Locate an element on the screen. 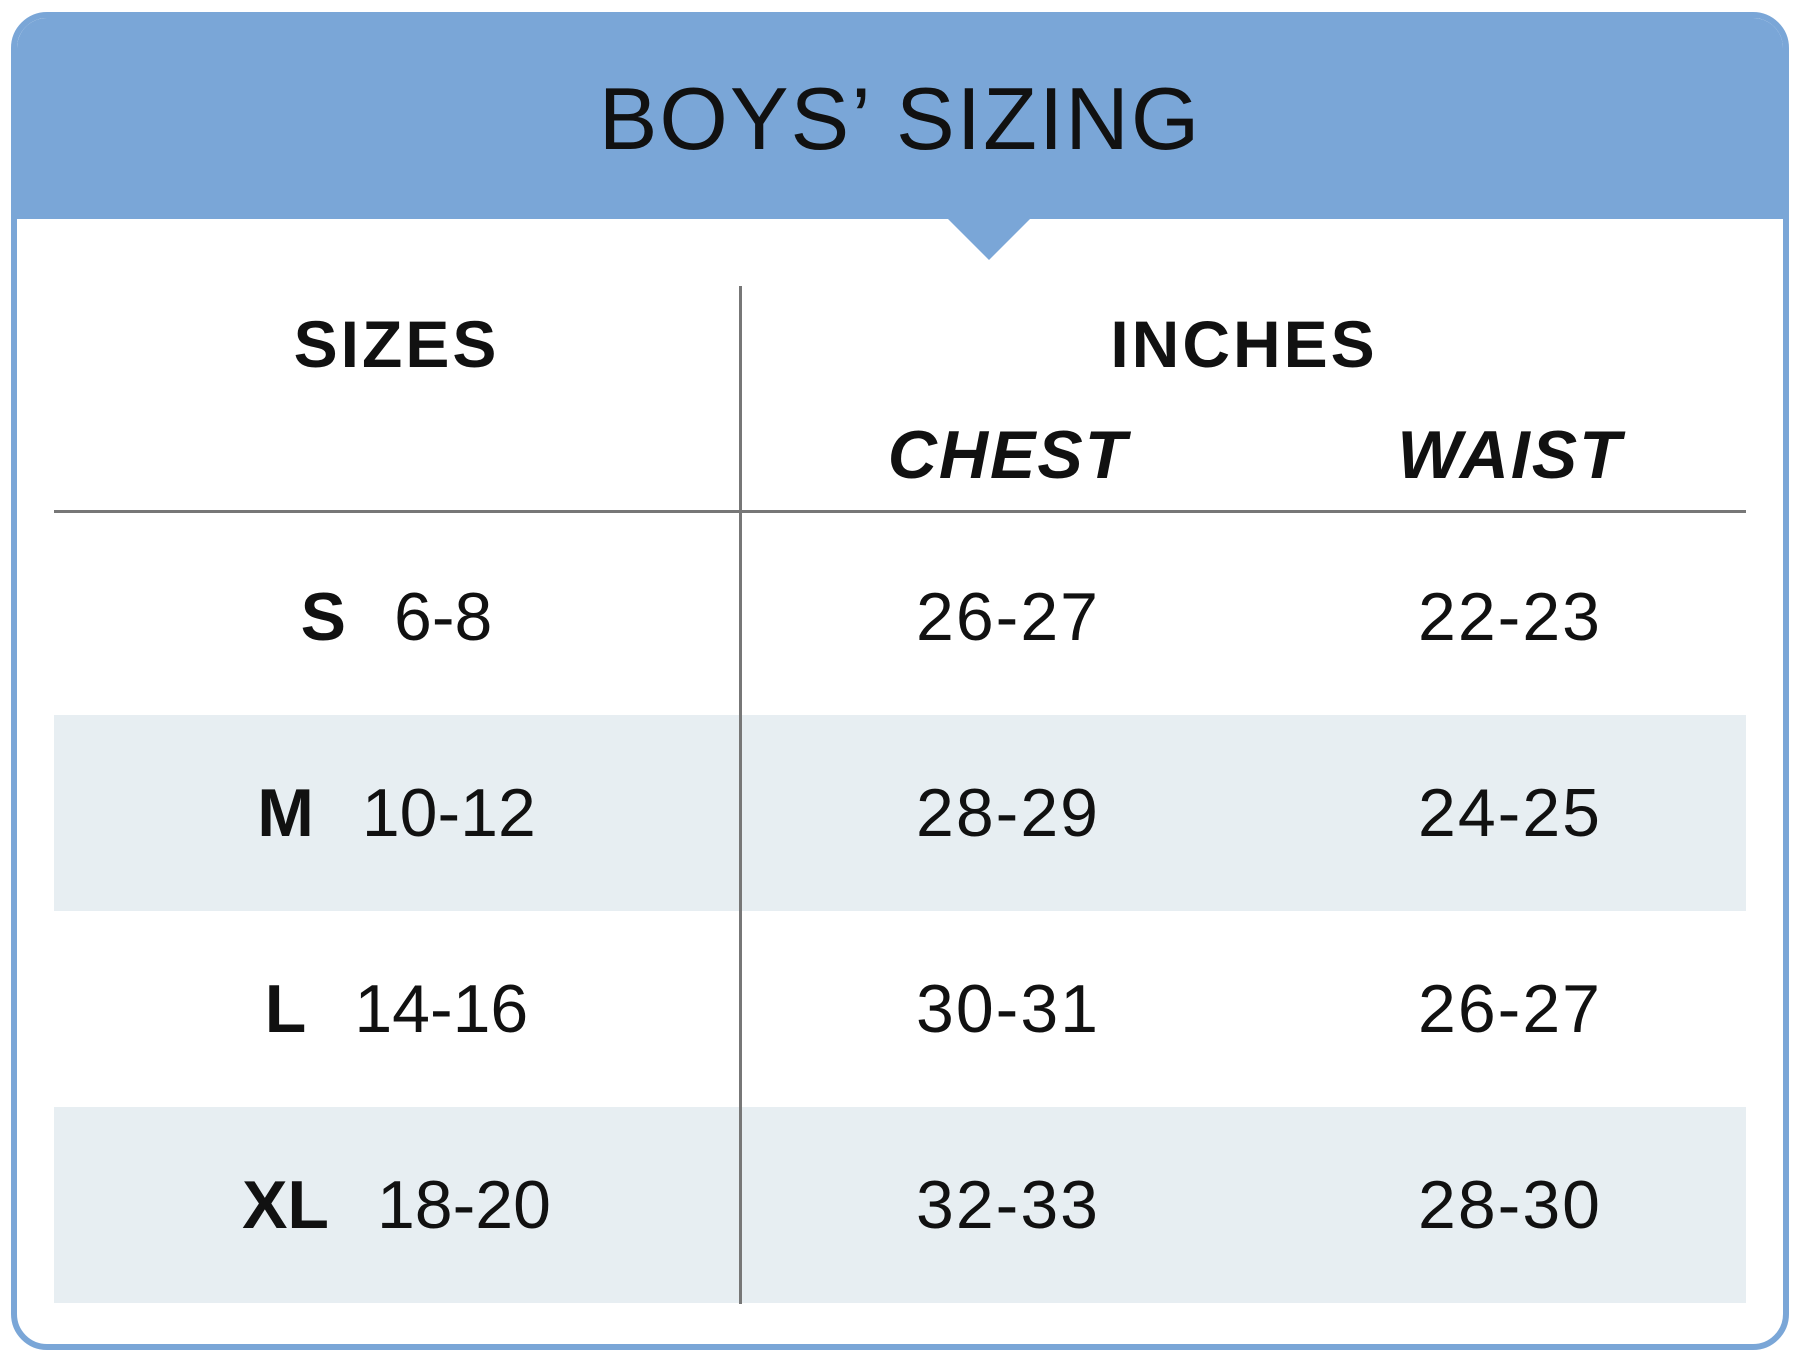  header-sizes: SIZES is located at coordinates (396, 344).